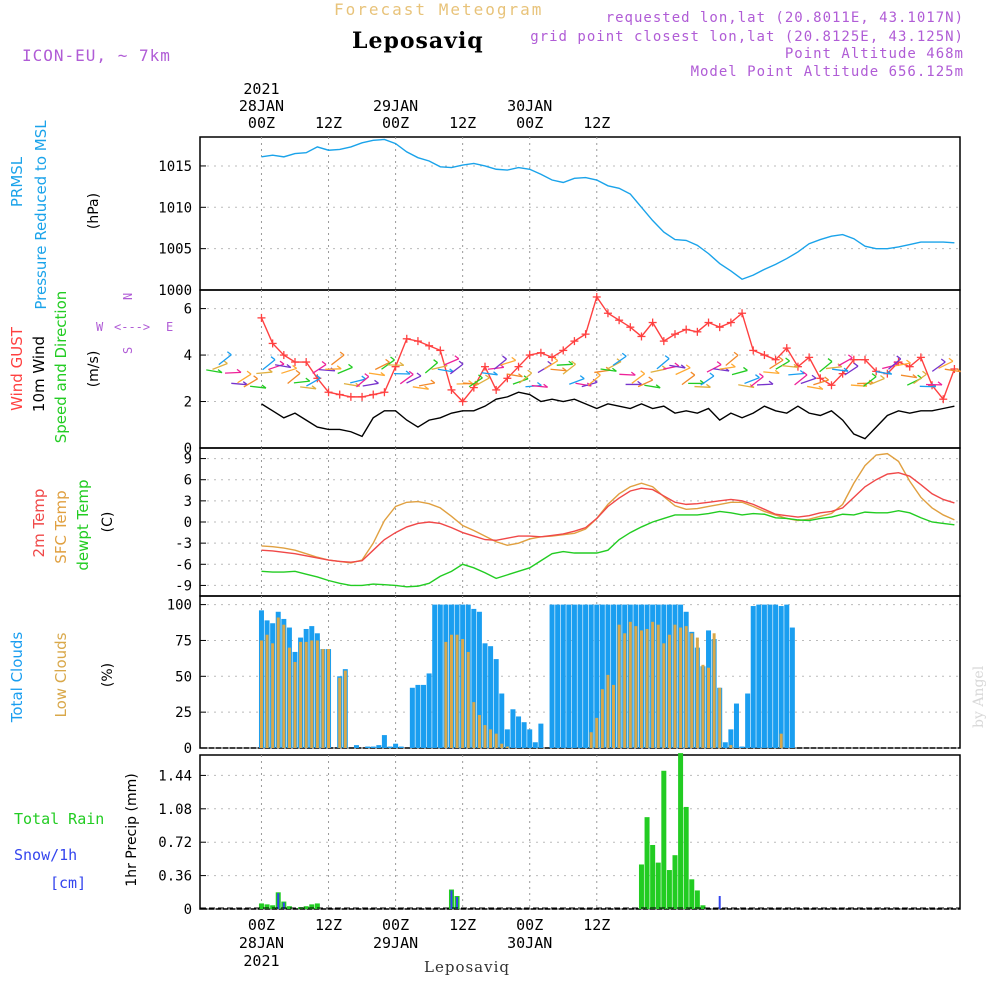  I want to click on precip-ytick-label: 1.44, so click(175, 776).